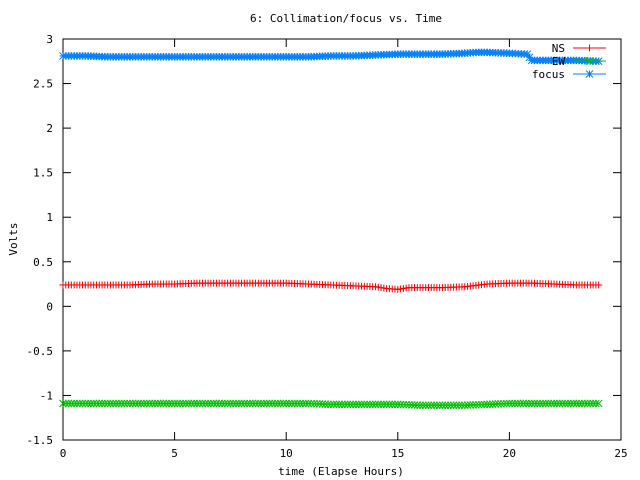  I want to click on y-tick-label: 0.5, so click(43, 262).